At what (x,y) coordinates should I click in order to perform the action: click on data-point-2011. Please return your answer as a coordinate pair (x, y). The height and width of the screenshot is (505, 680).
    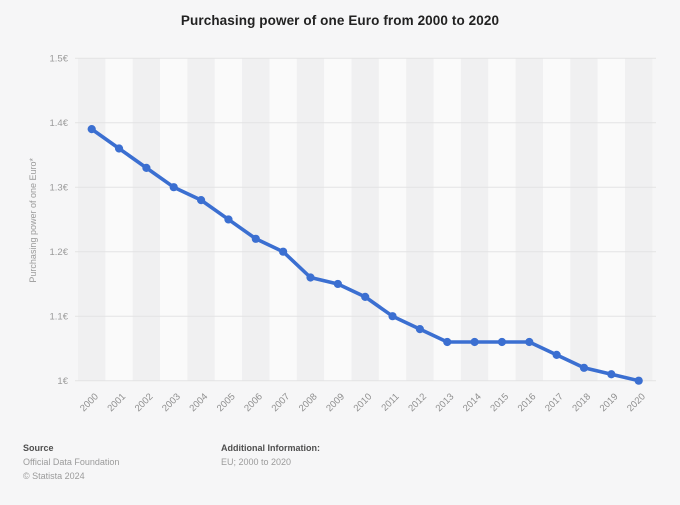
    Looking at the image, I should click on (392, 316).